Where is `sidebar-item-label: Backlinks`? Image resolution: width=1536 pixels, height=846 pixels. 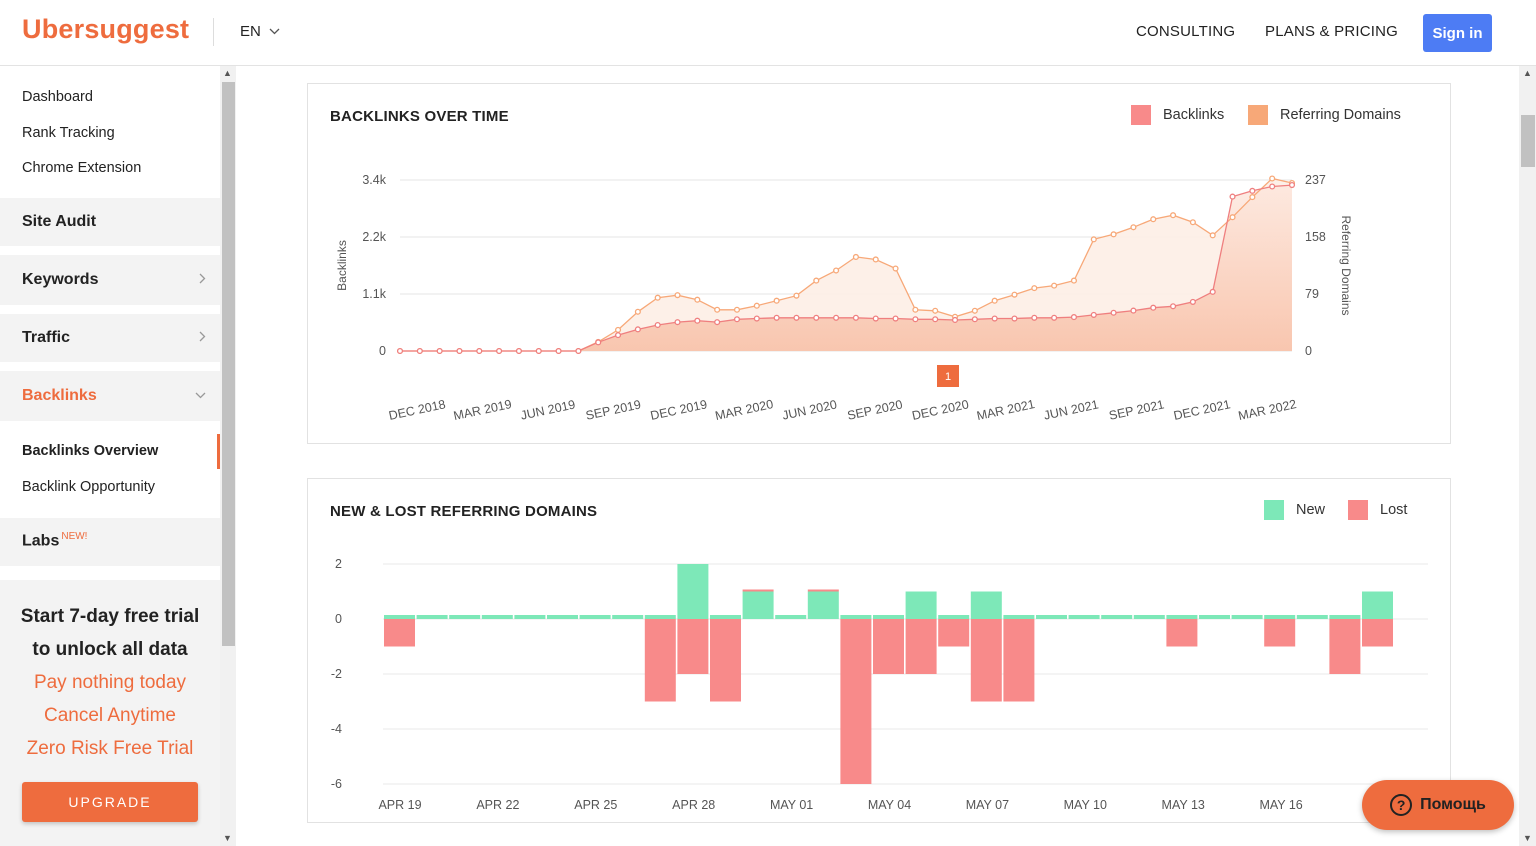 sidebar-item-label: Backlinks is located at coordinates (59, 395).